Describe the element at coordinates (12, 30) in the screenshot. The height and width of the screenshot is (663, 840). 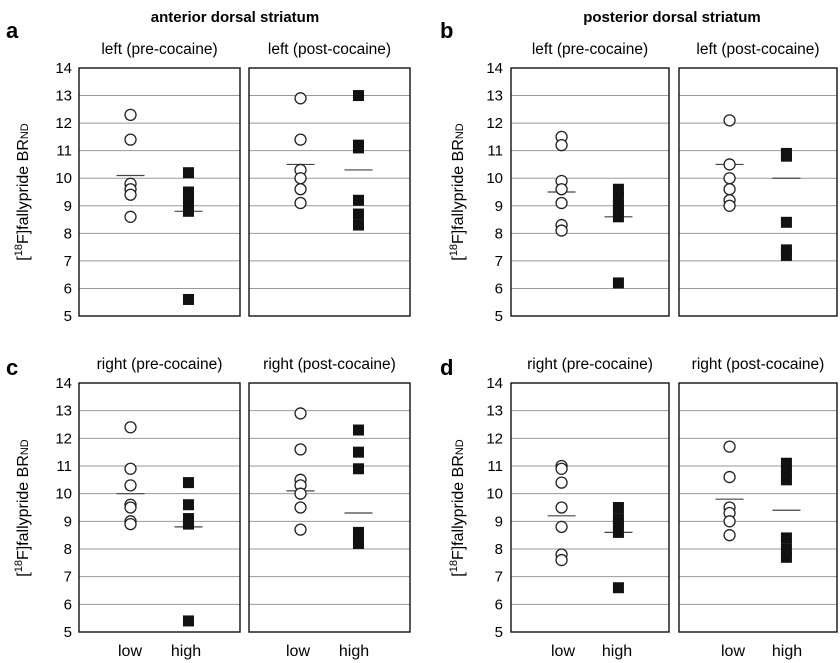
I see `panel-letter-a: a` at that location.